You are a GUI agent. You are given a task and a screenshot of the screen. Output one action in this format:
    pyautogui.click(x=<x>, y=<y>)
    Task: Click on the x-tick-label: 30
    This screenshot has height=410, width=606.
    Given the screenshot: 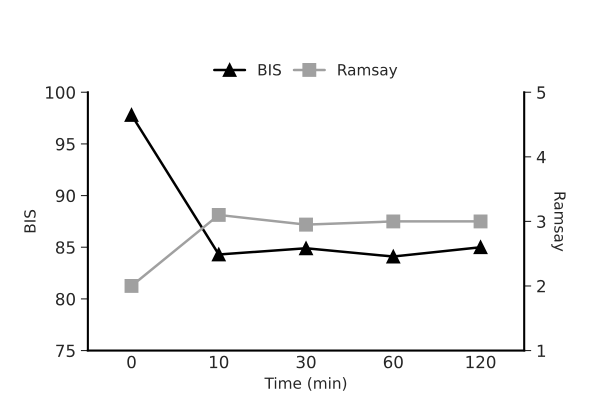 What is the action you would take?
    pyautogui.click(x=306, y=362)
    